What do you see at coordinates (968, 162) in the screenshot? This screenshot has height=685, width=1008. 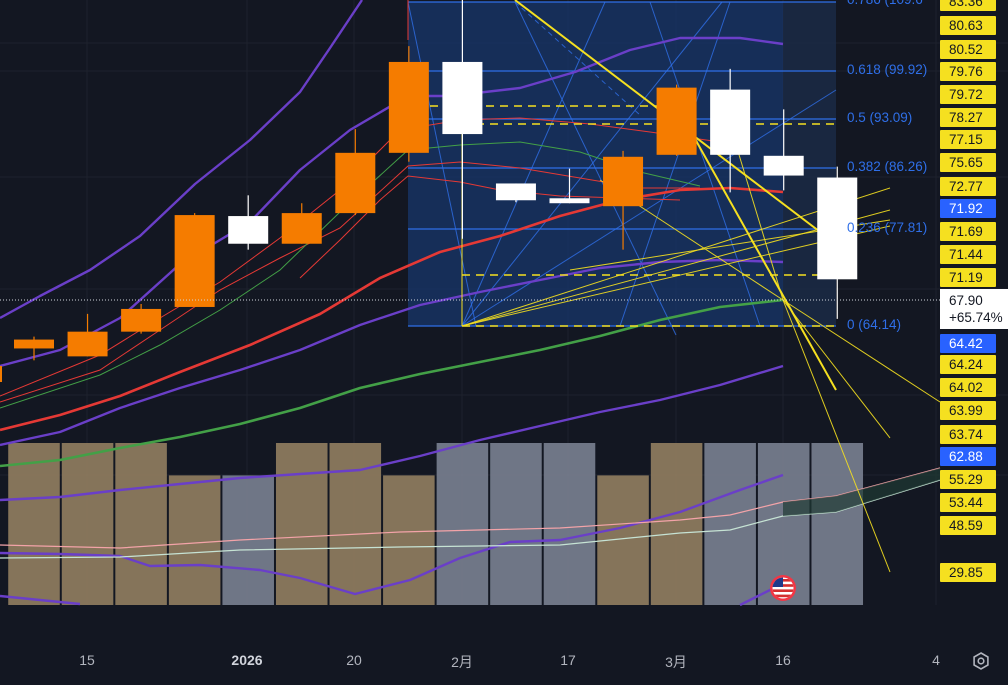 I see `price-axis-tag: 75.65` at bounding box center [968, 162].